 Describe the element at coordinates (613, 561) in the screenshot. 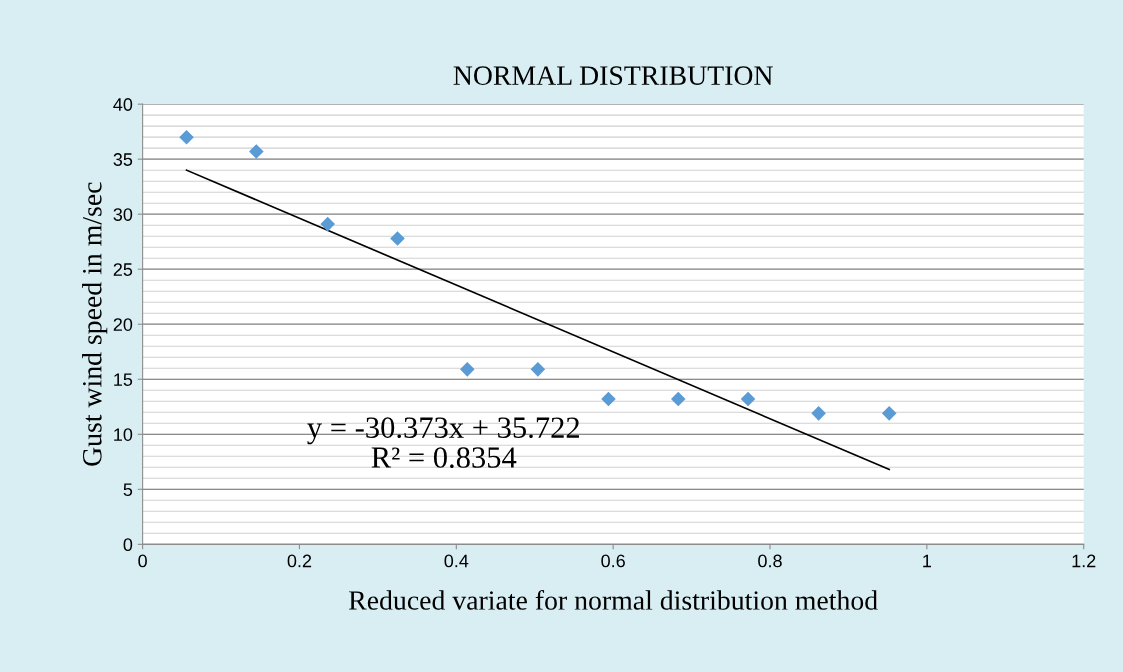

I see `x-tick-label: 0.6` at that location.